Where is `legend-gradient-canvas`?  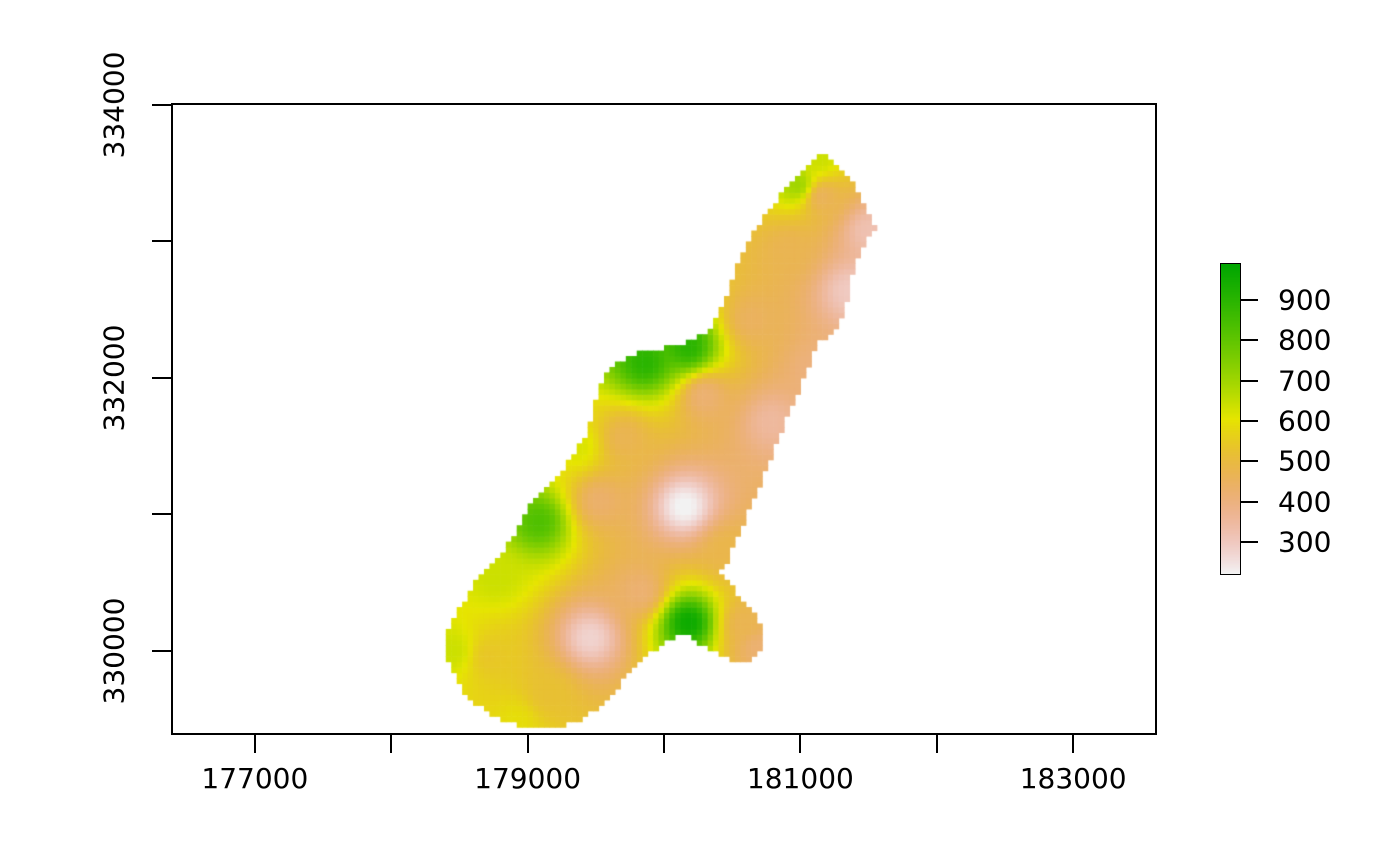
legend-gradient-canvas is located at coordinates (1230, 419).